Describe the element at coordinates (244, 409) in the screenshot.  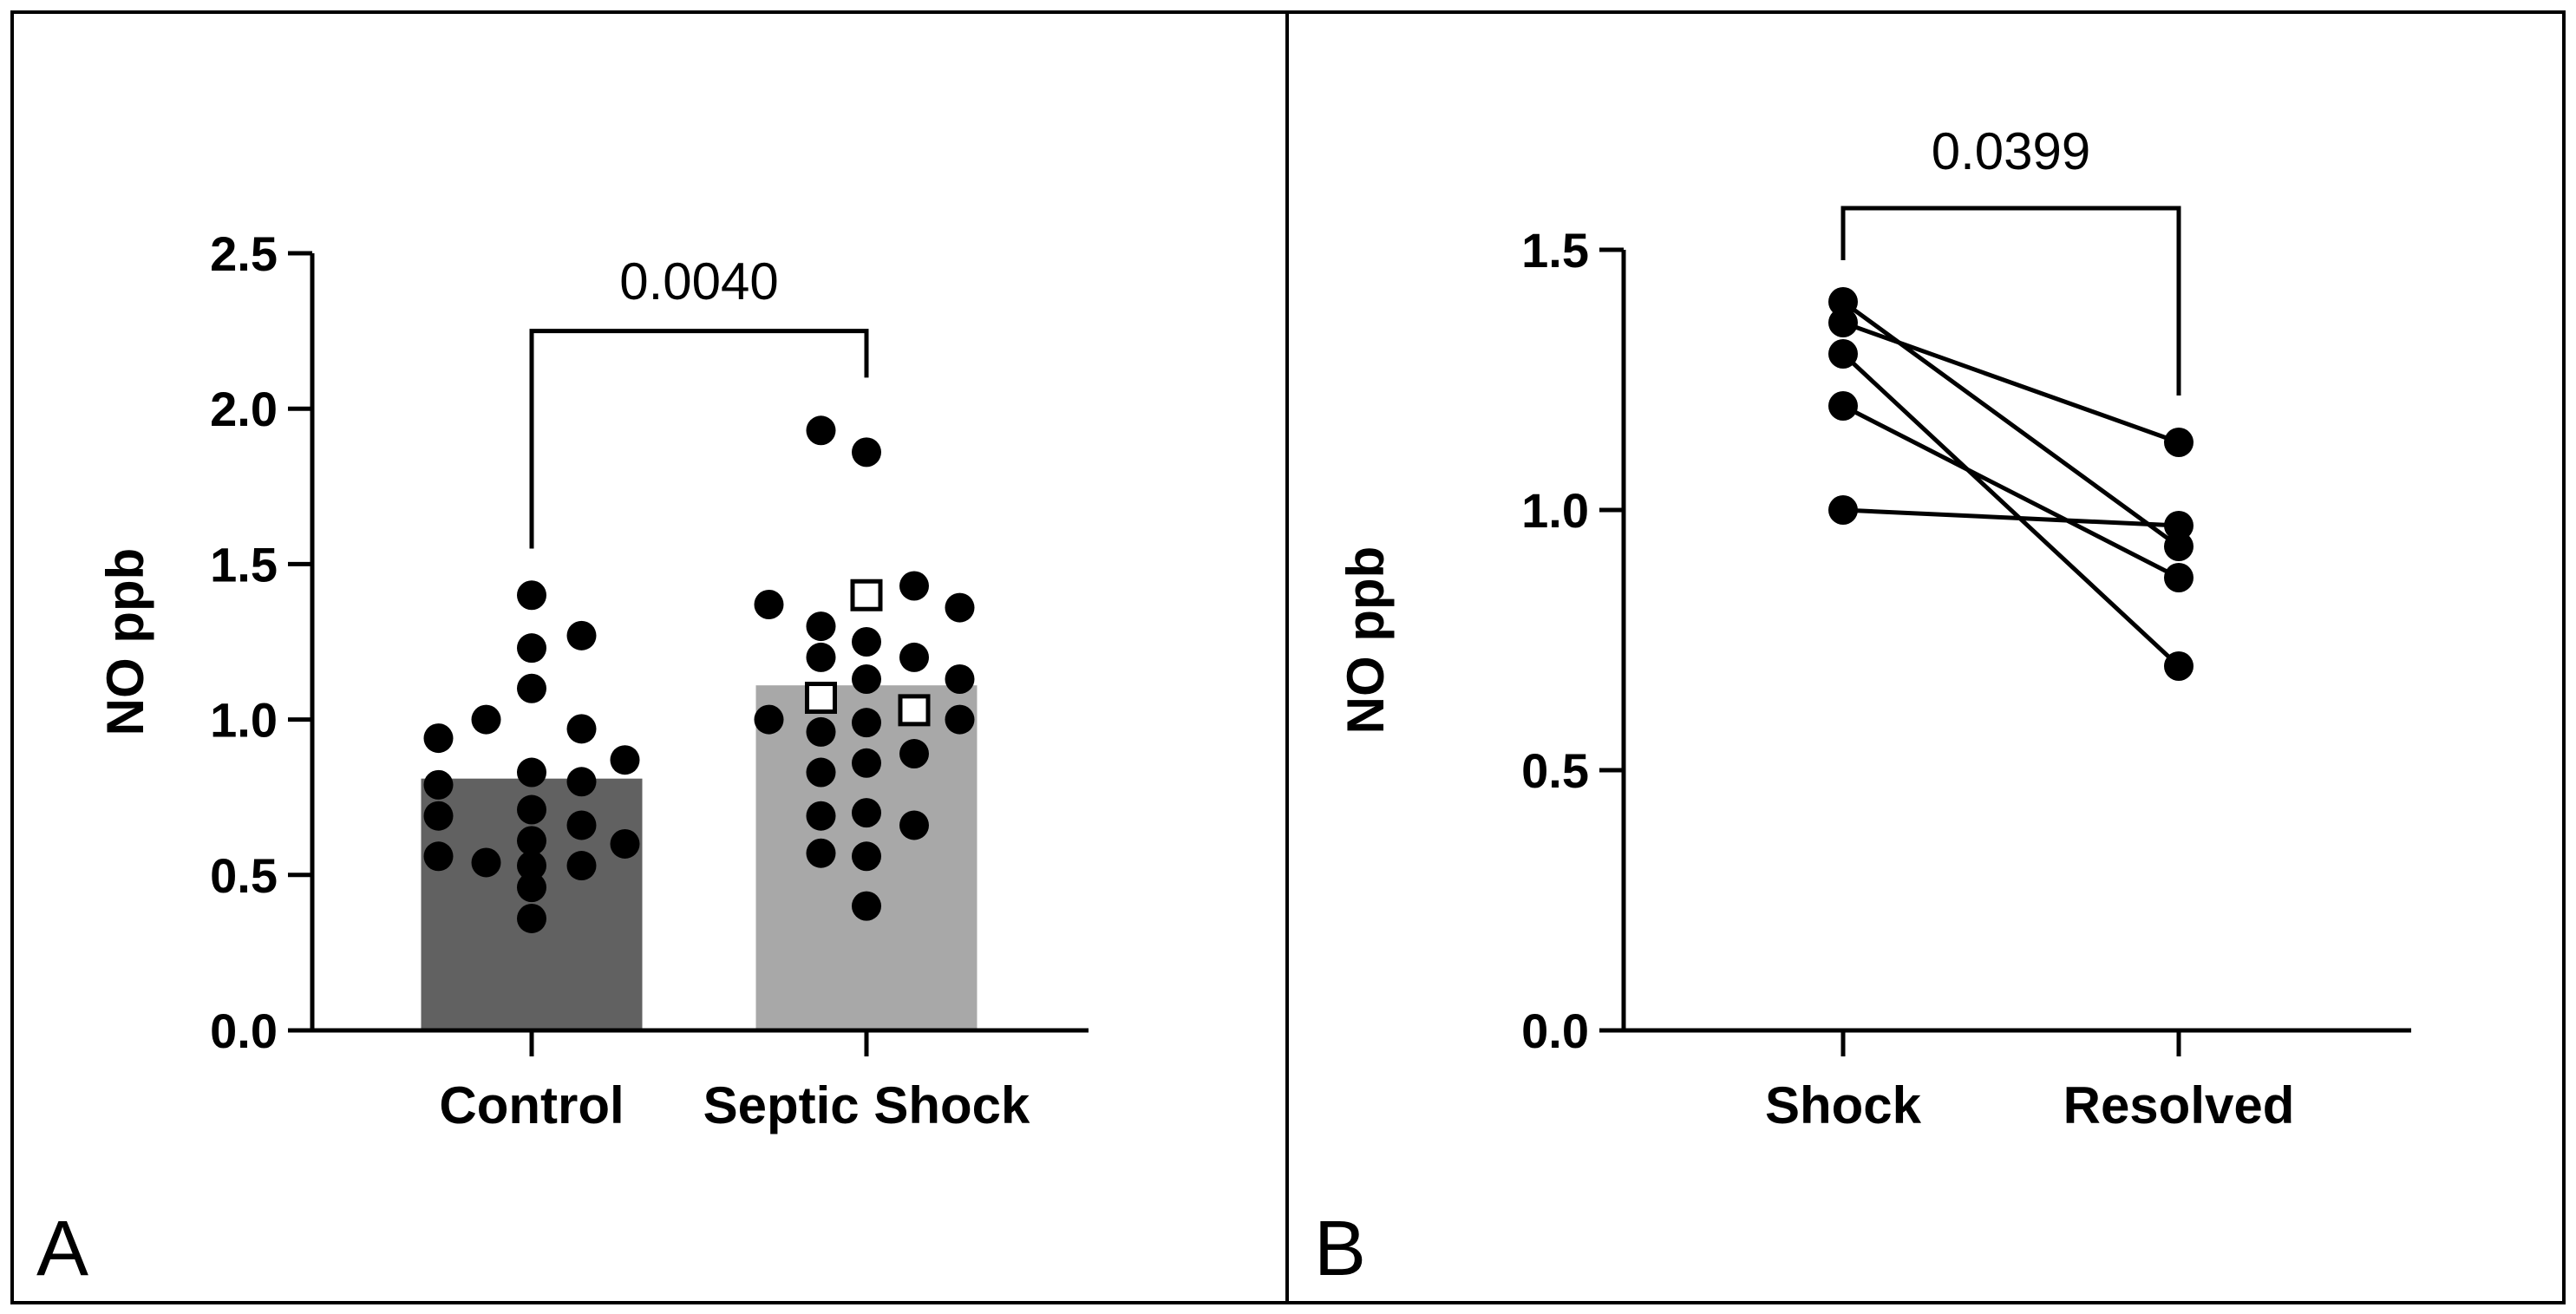
I see `panel-a-y-tick-label: 2.0` at that location.